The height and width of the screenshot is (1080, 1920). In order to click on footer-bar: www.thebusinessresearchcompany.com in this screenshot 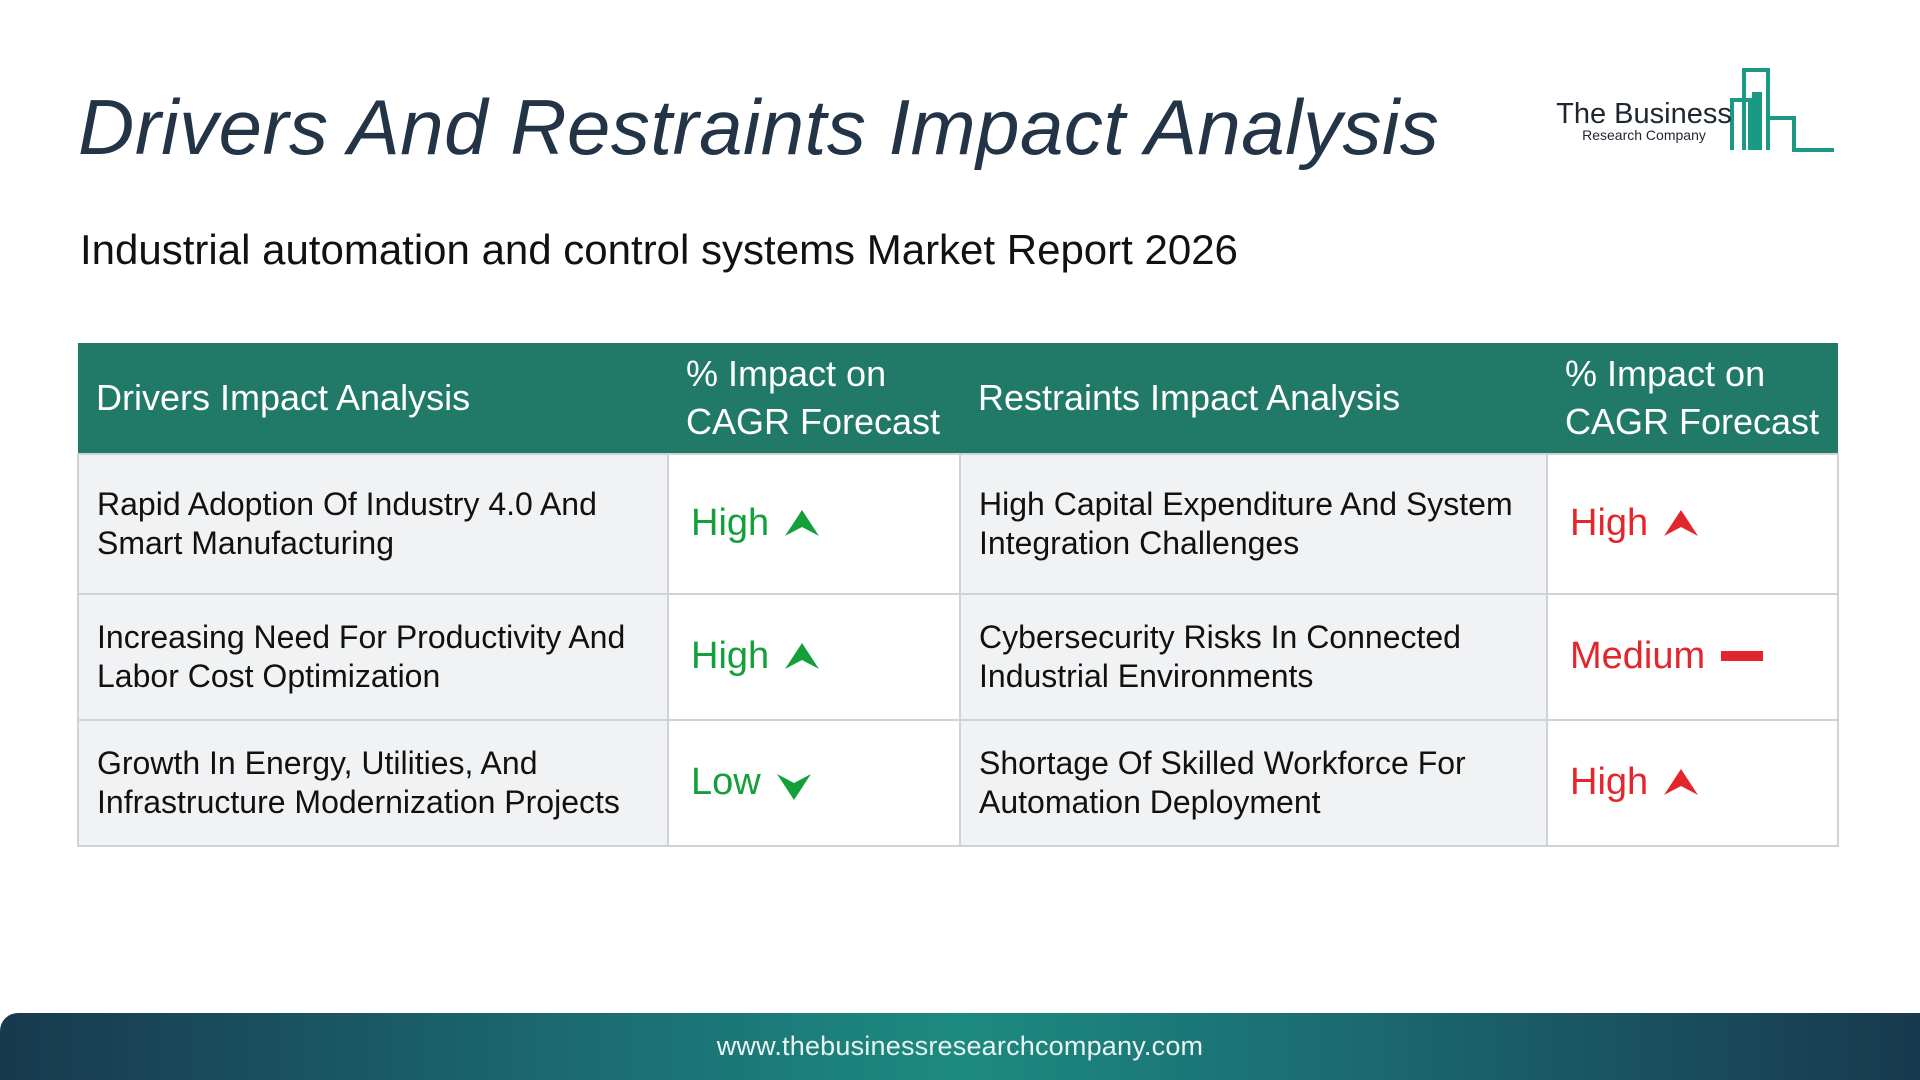, I will do `click(960, 1046)`.